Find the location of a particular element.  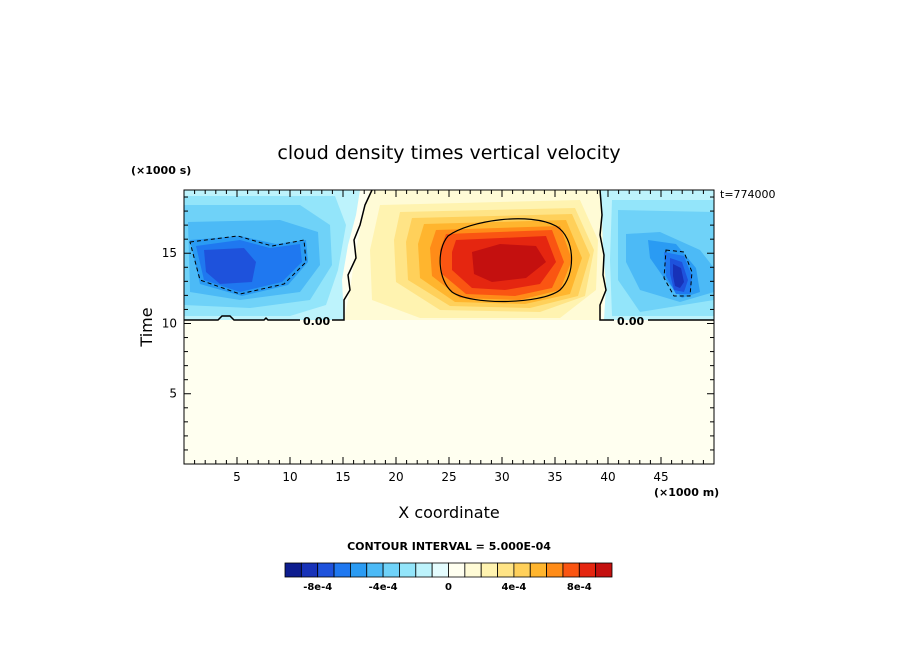

colorbar-tick-label: -4e-4 is located at coordinates (383, 587).